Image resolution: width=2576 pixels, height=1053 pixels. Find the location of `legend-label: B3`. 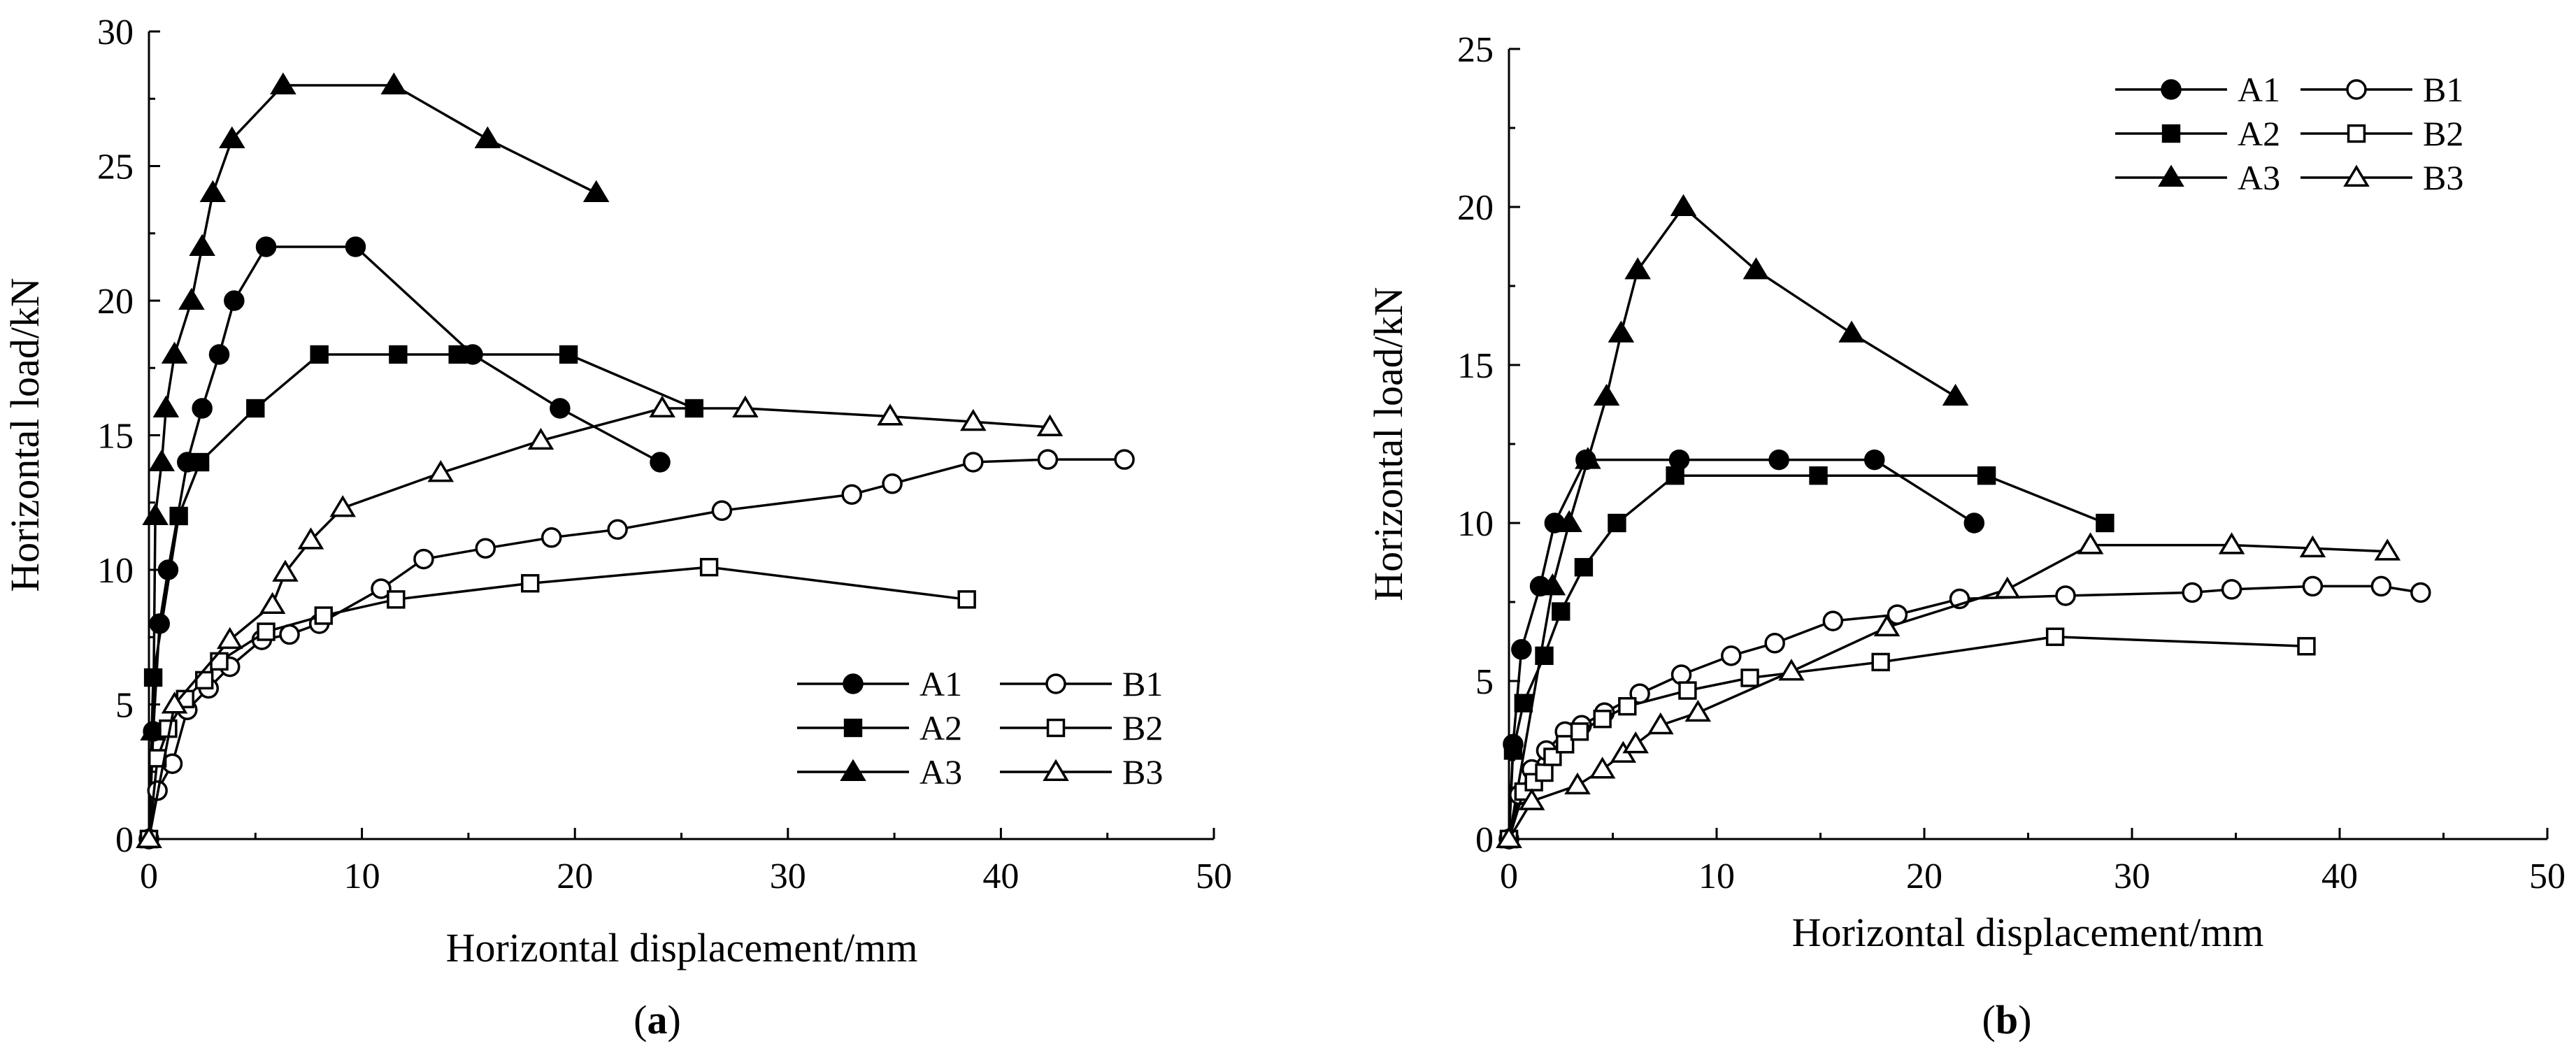

legend-label: B3 is located at coordinates (1142, 772).